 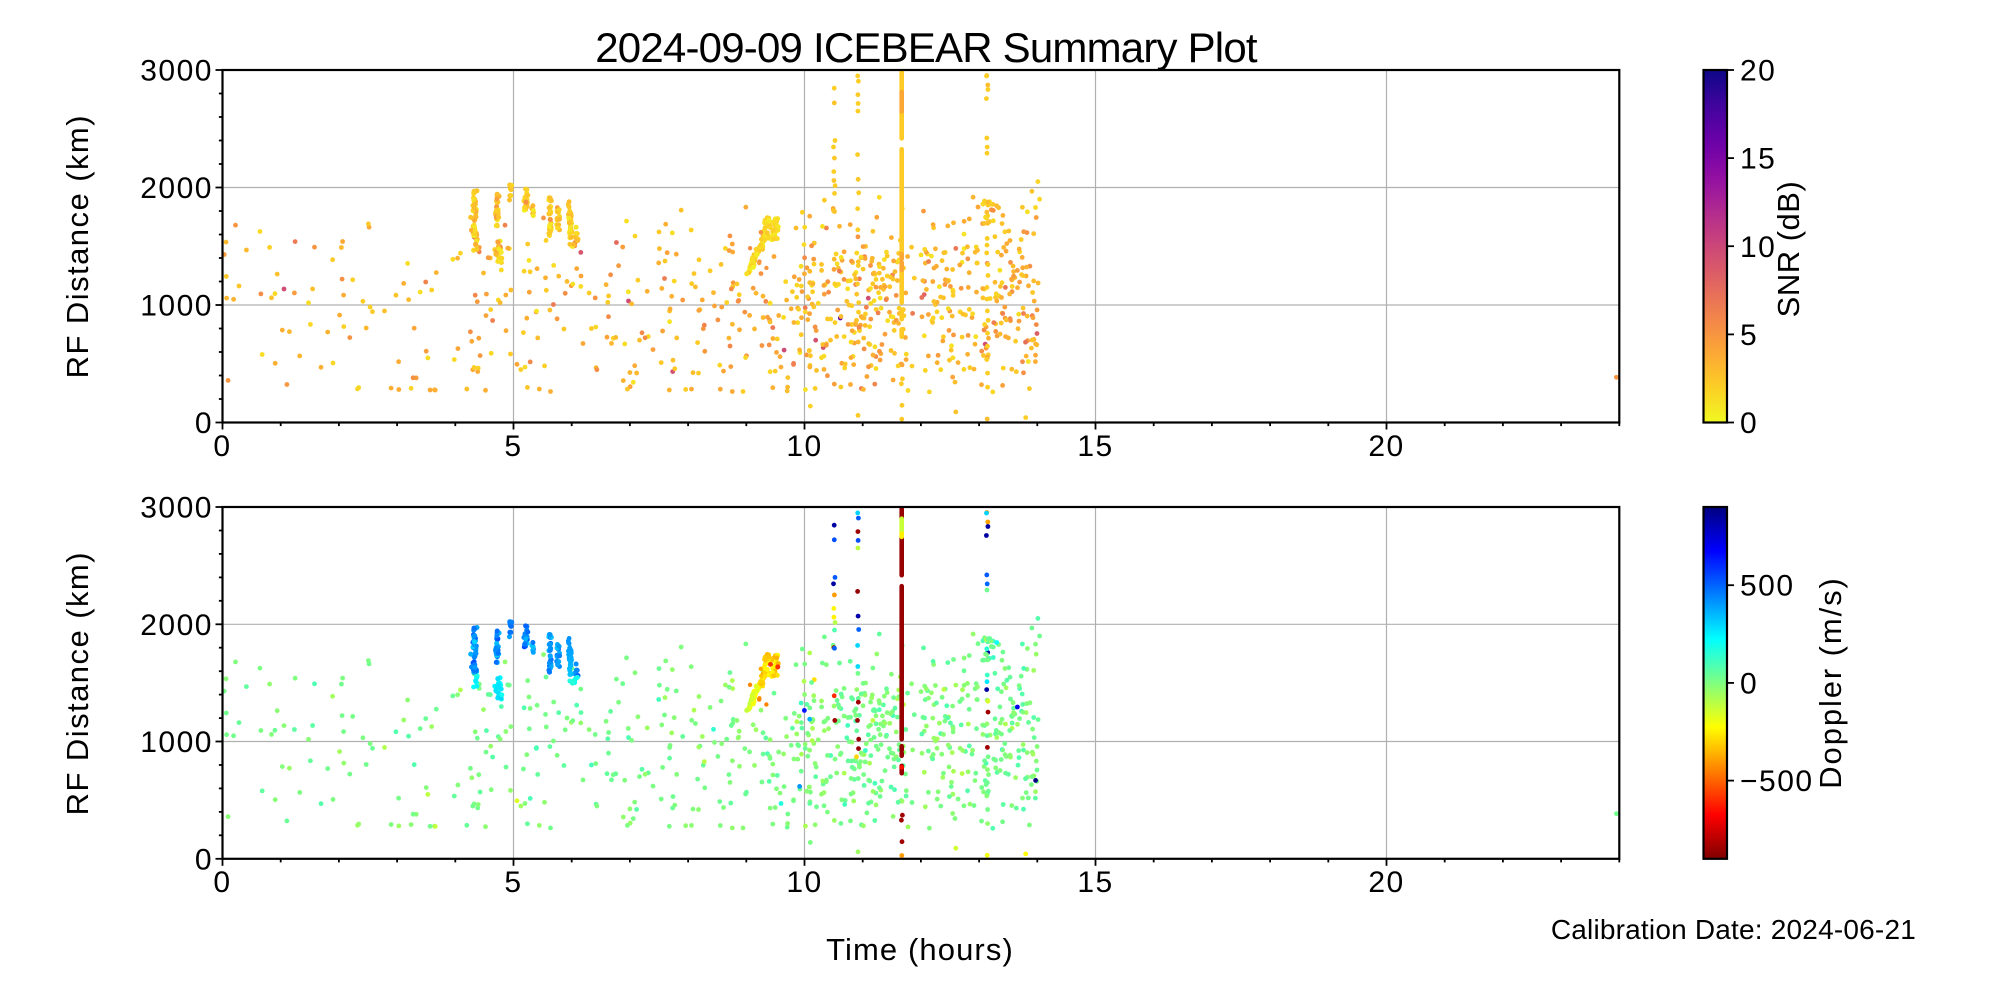 I want to click on svg-text: −500, so click(x=1777, y=781).